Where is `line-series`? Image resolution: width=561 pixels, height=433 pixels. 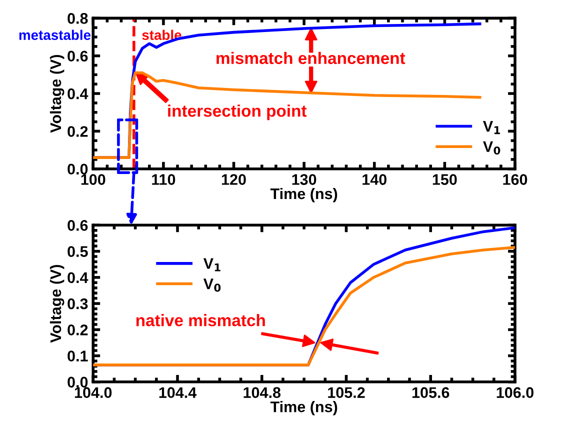 line-series is located at coordinates (287, 115).